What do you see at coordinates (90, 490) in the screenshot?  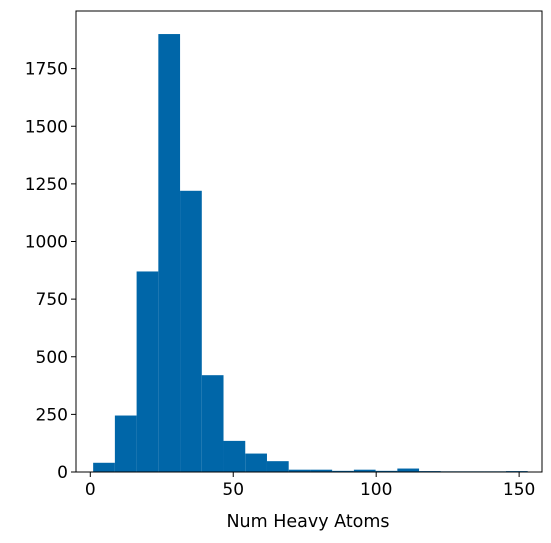 I see `x-tick-label: 0` at bounding box center [90, 490].